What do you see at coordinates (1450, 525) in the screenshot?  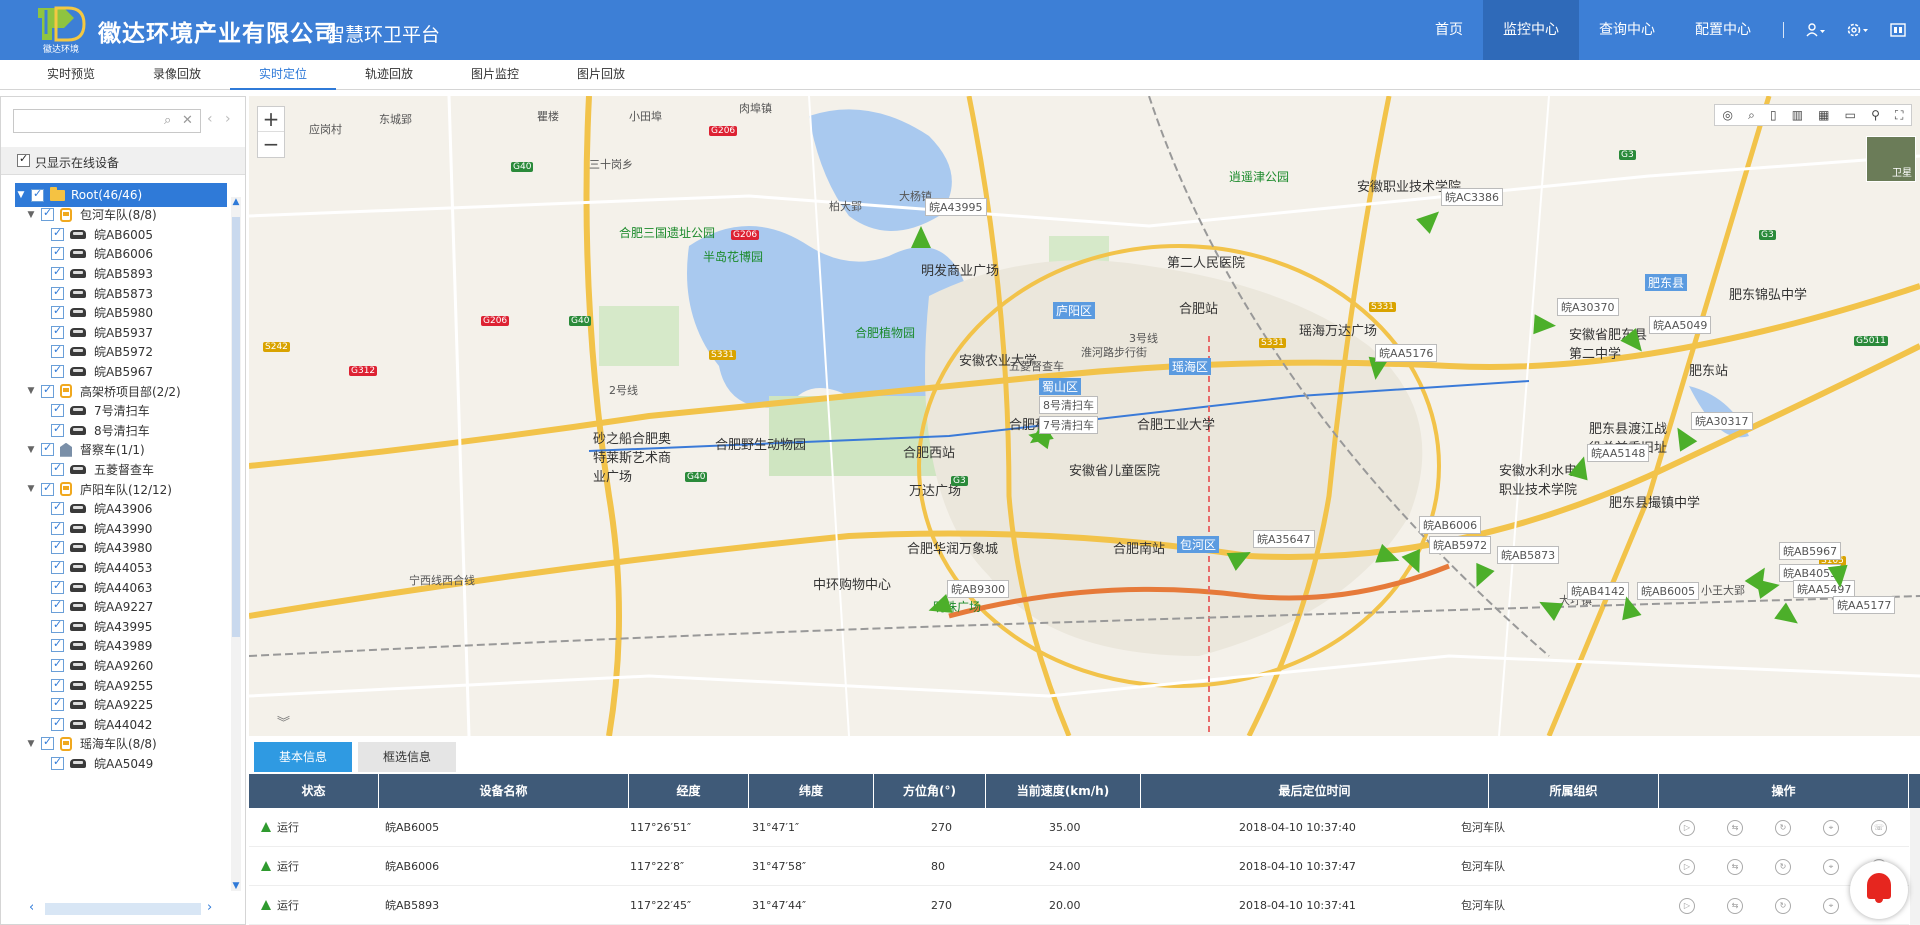 I see `vehicle-label: 皖AB6006` at bounding box center [1450, 525].